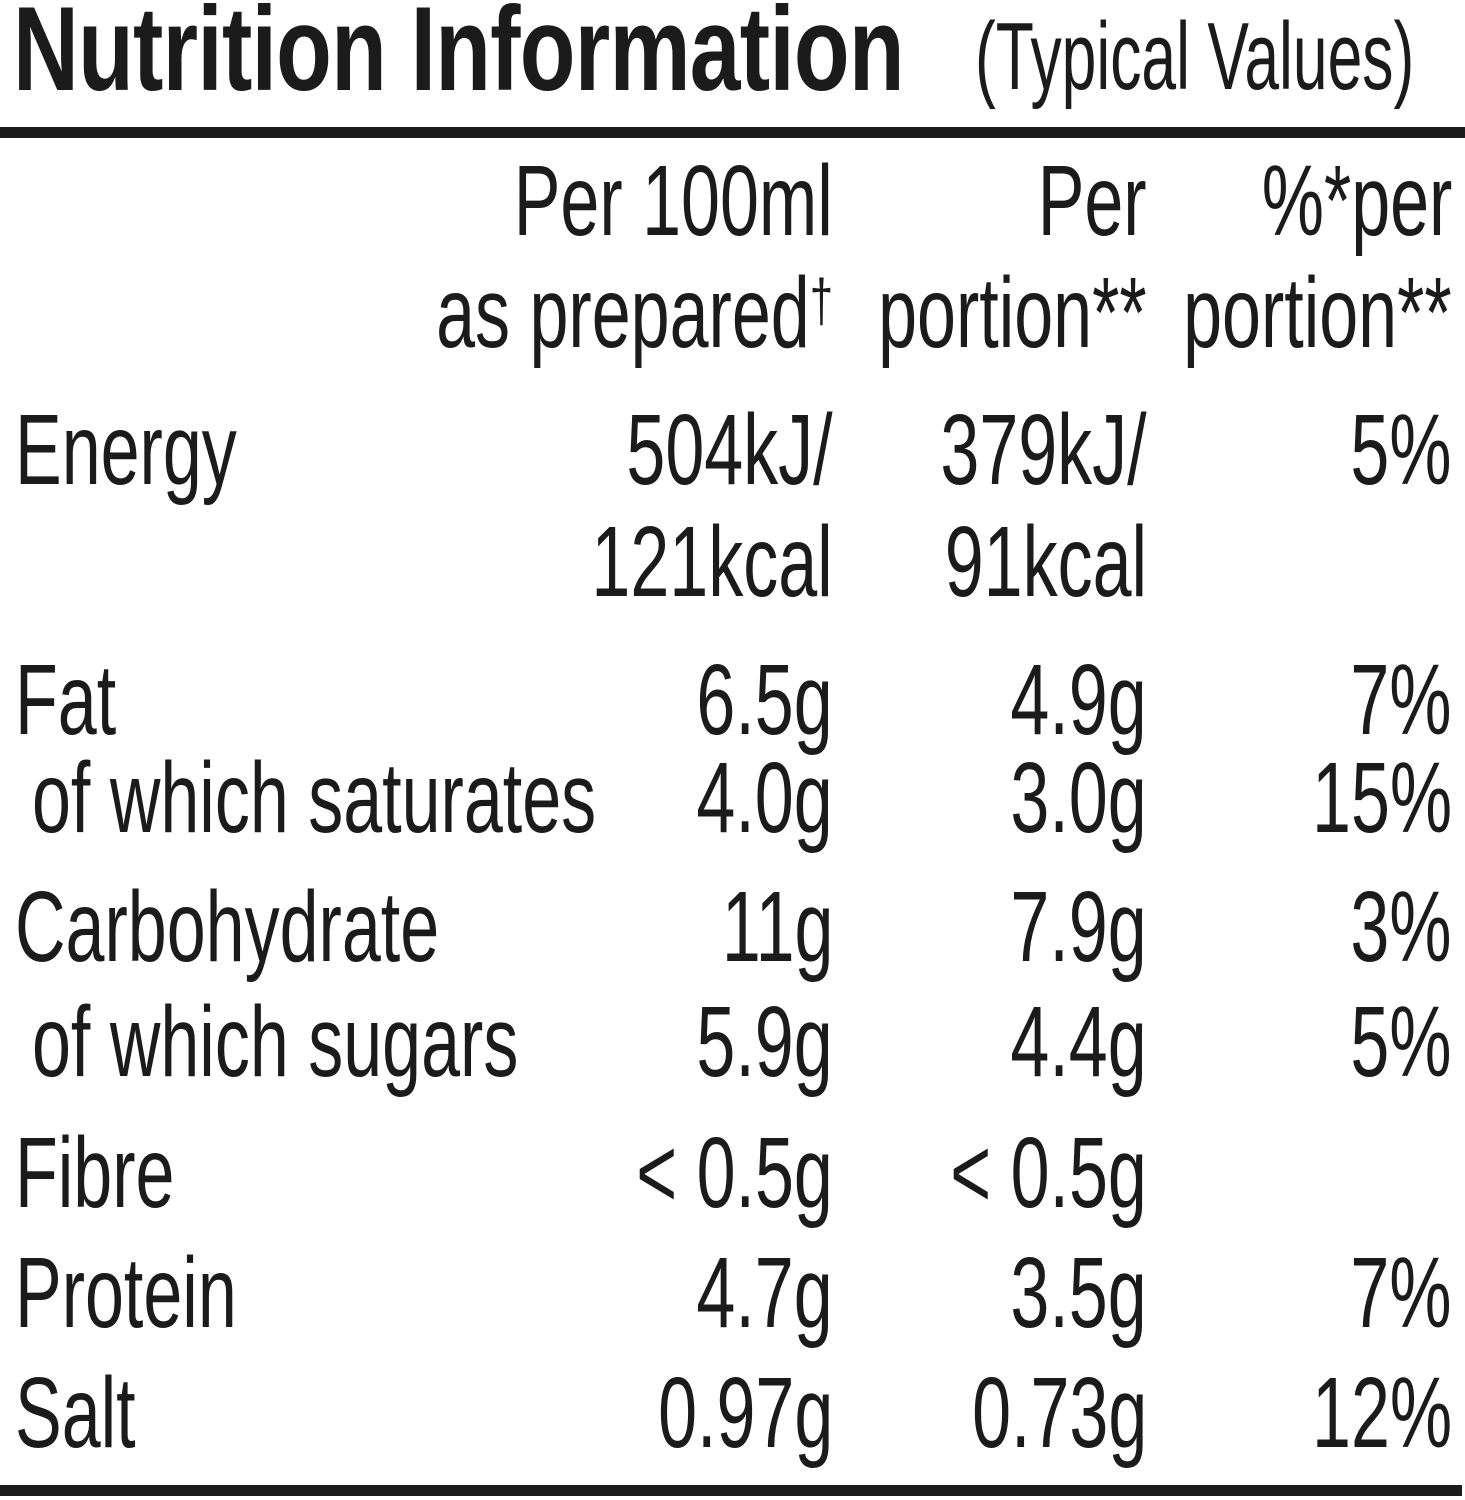 The image size is (1465, 1500). I want to click on energy-label: Energy, so click(126, 450).